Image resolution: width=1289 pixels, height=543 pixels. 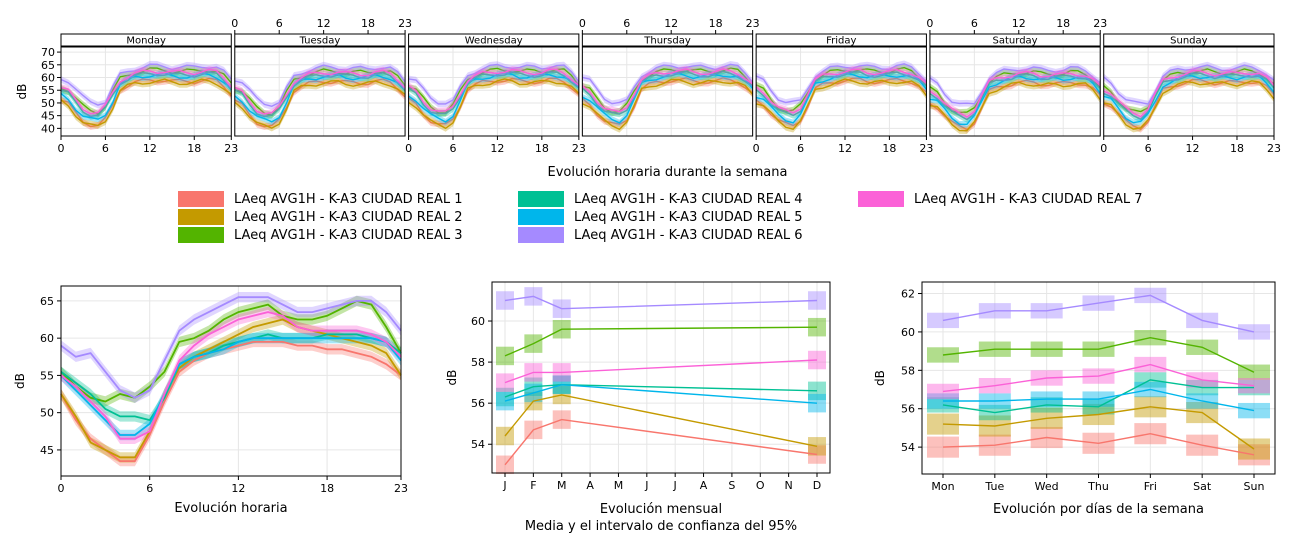 What do you see at coordinates (348, 217) in the screenshot?
I see `legend-label: LAeq AVG1H - K-A3 CIUDAD REAL 2` at bounding box center [348, 217].